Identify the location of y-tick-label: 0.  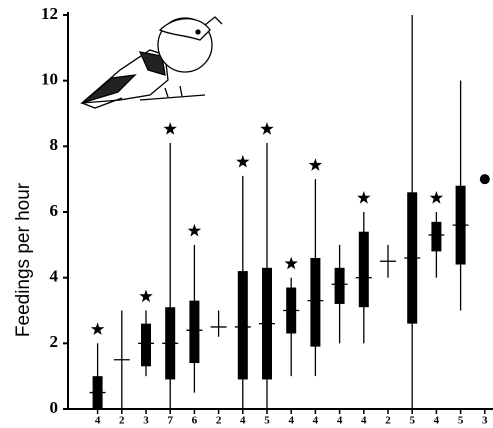
(54, 407).